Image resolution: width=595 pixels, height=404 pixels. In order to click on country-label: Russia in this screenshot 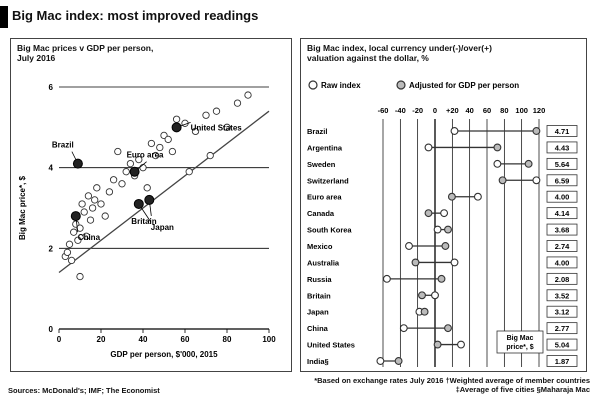, I will do `click(319, 279)`.